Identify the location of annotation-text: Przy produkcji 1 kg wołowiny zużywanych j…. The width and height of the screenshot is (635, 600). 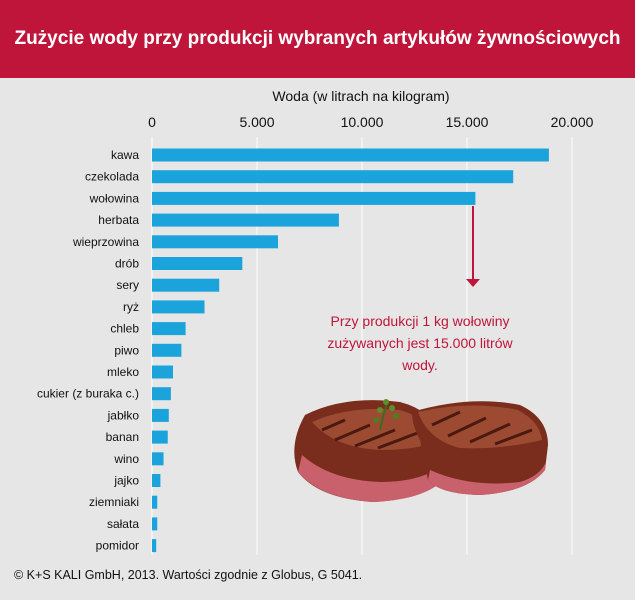
(420, 343).